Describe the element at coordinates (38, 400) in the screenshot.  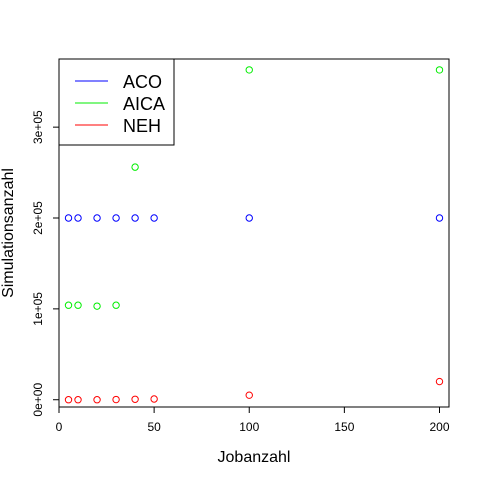
I see `y-tick-label: 0e+00` at that location.